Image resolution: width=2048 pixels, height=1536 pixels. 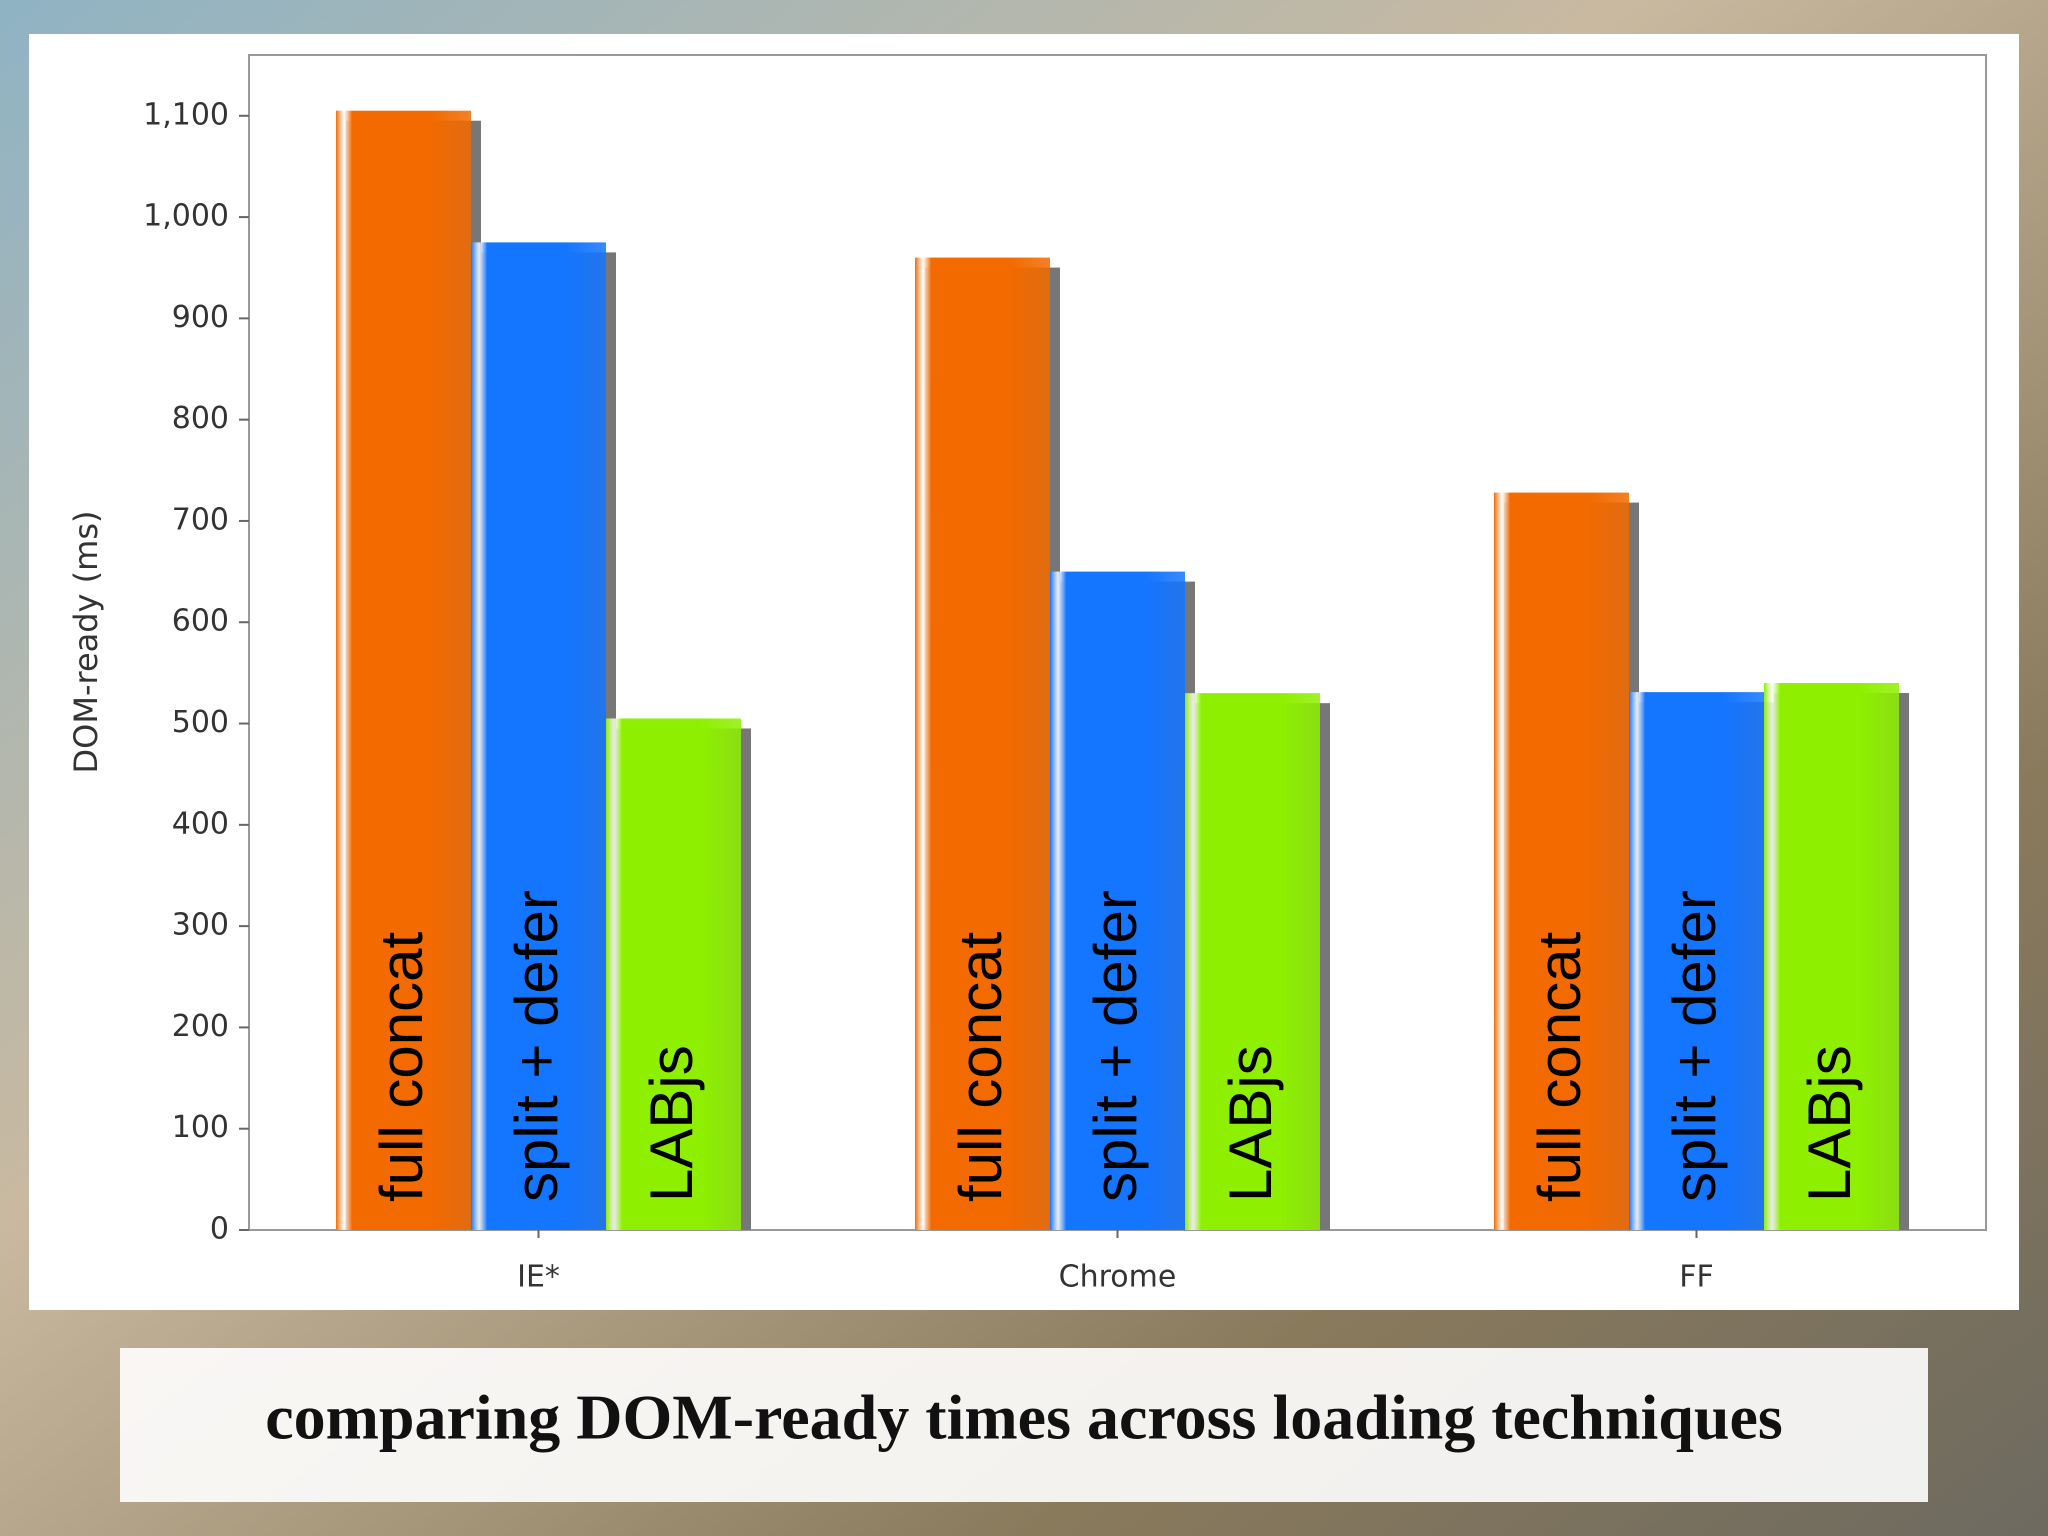 I want to click on y-tick-label: 0, so click(x=219, y=1229).